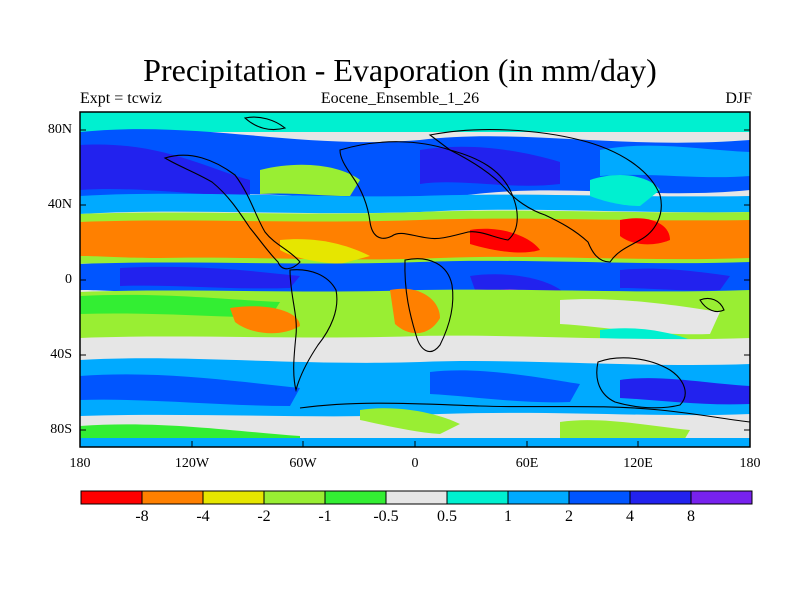 The width and height of the screenshot is (800, 600). Describe the element at coordinates (415, 463) in the screenshot. I see `lon-tick-label: 0` at that location.